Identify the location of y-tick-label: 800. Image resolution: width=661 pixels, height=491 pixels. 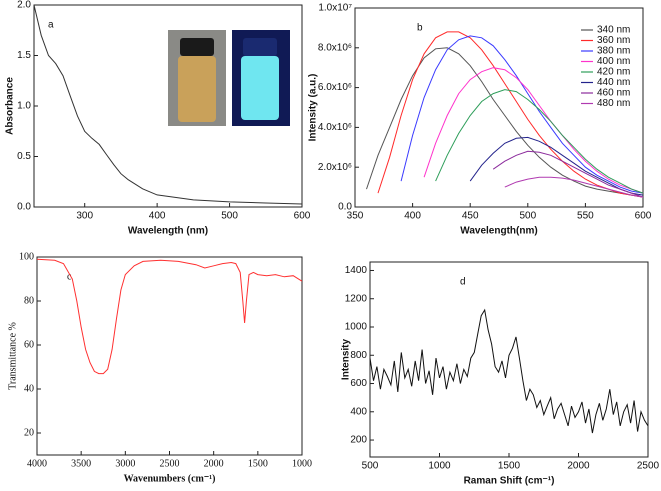
(358, 355).